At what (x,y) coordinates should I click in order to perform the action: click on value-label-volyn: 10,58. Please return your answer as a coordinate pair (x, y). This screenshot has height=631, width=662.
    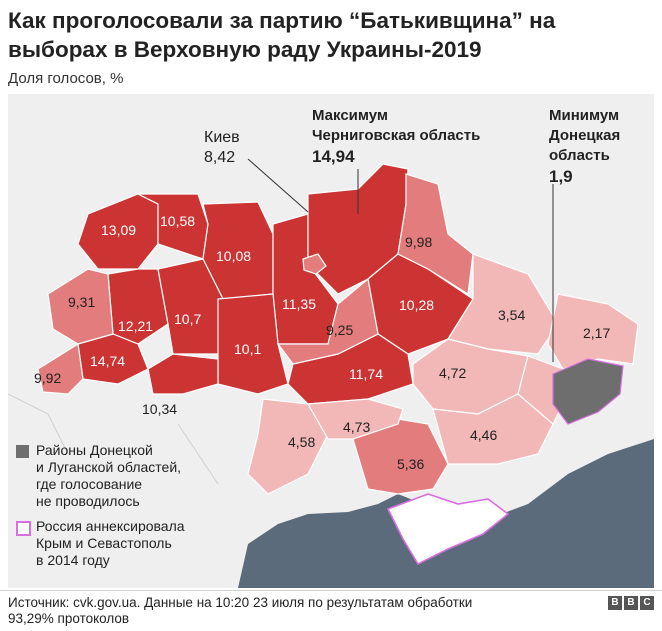
    Looking at the image, I should click on (178, 221).